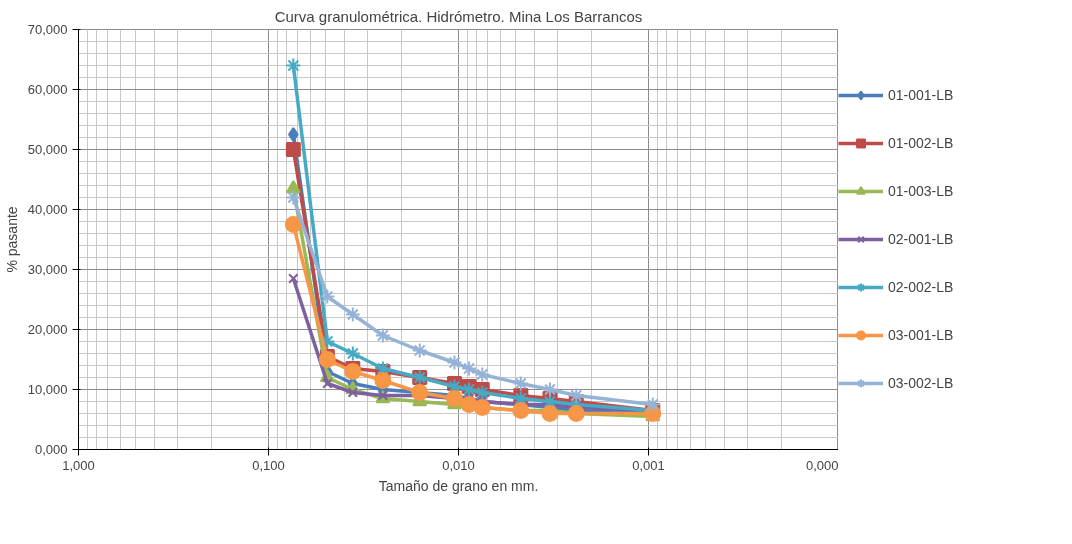 The image size is (1072, 544). What do you see at coordinates (47, 209) in the screenshot?
I see `y-tick-label: 40,000` at bounding box center [47, 209].